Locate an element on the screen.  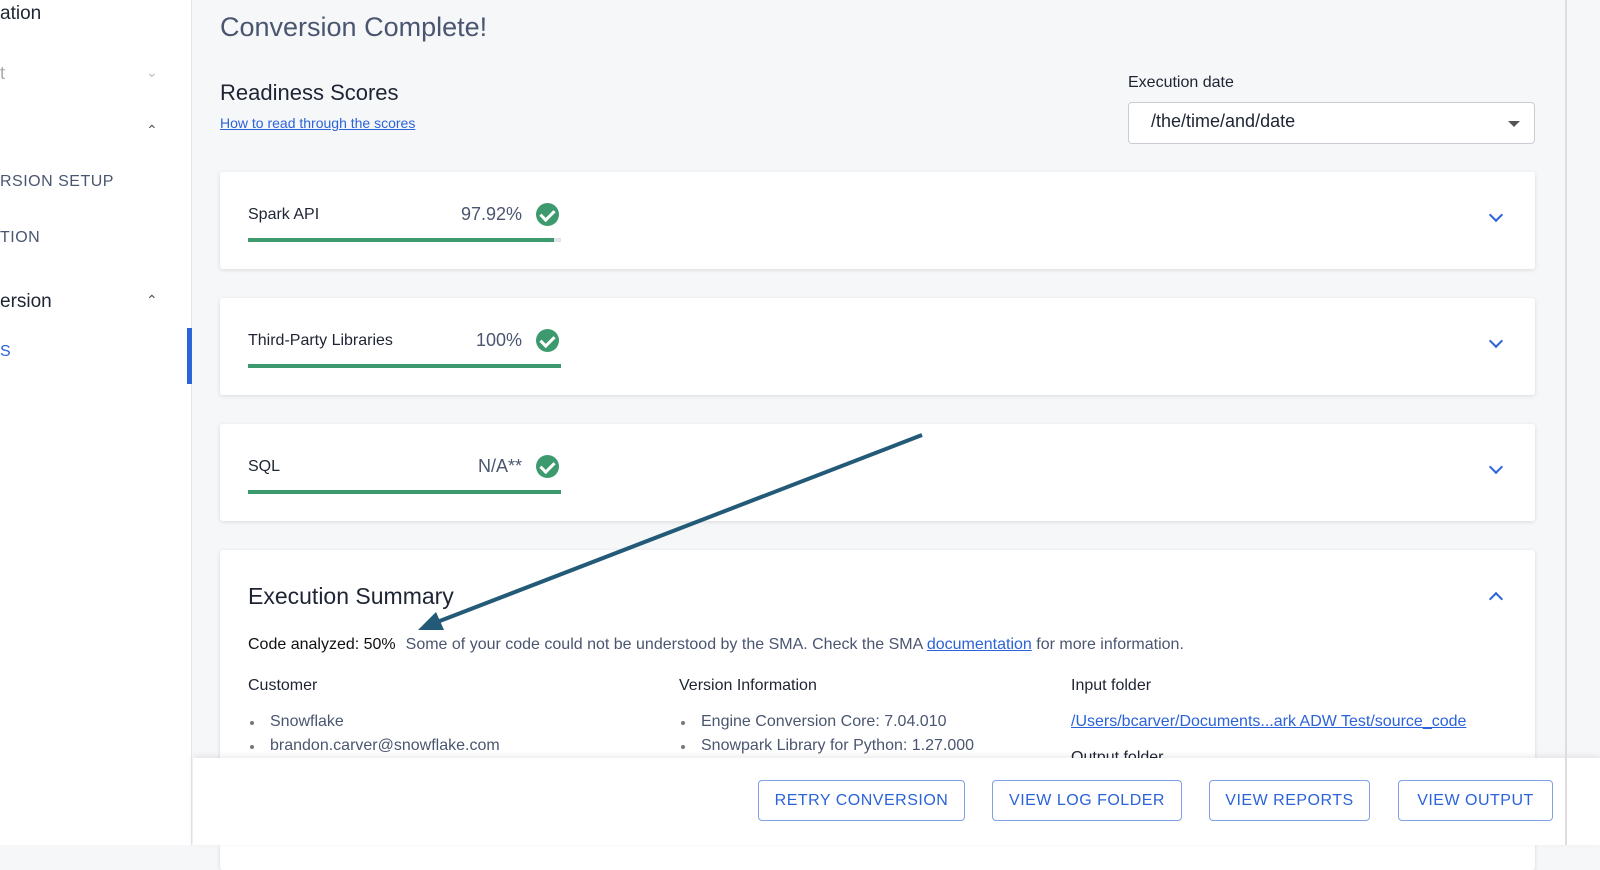
annotation-arrow is located at coordinates (670, 531).